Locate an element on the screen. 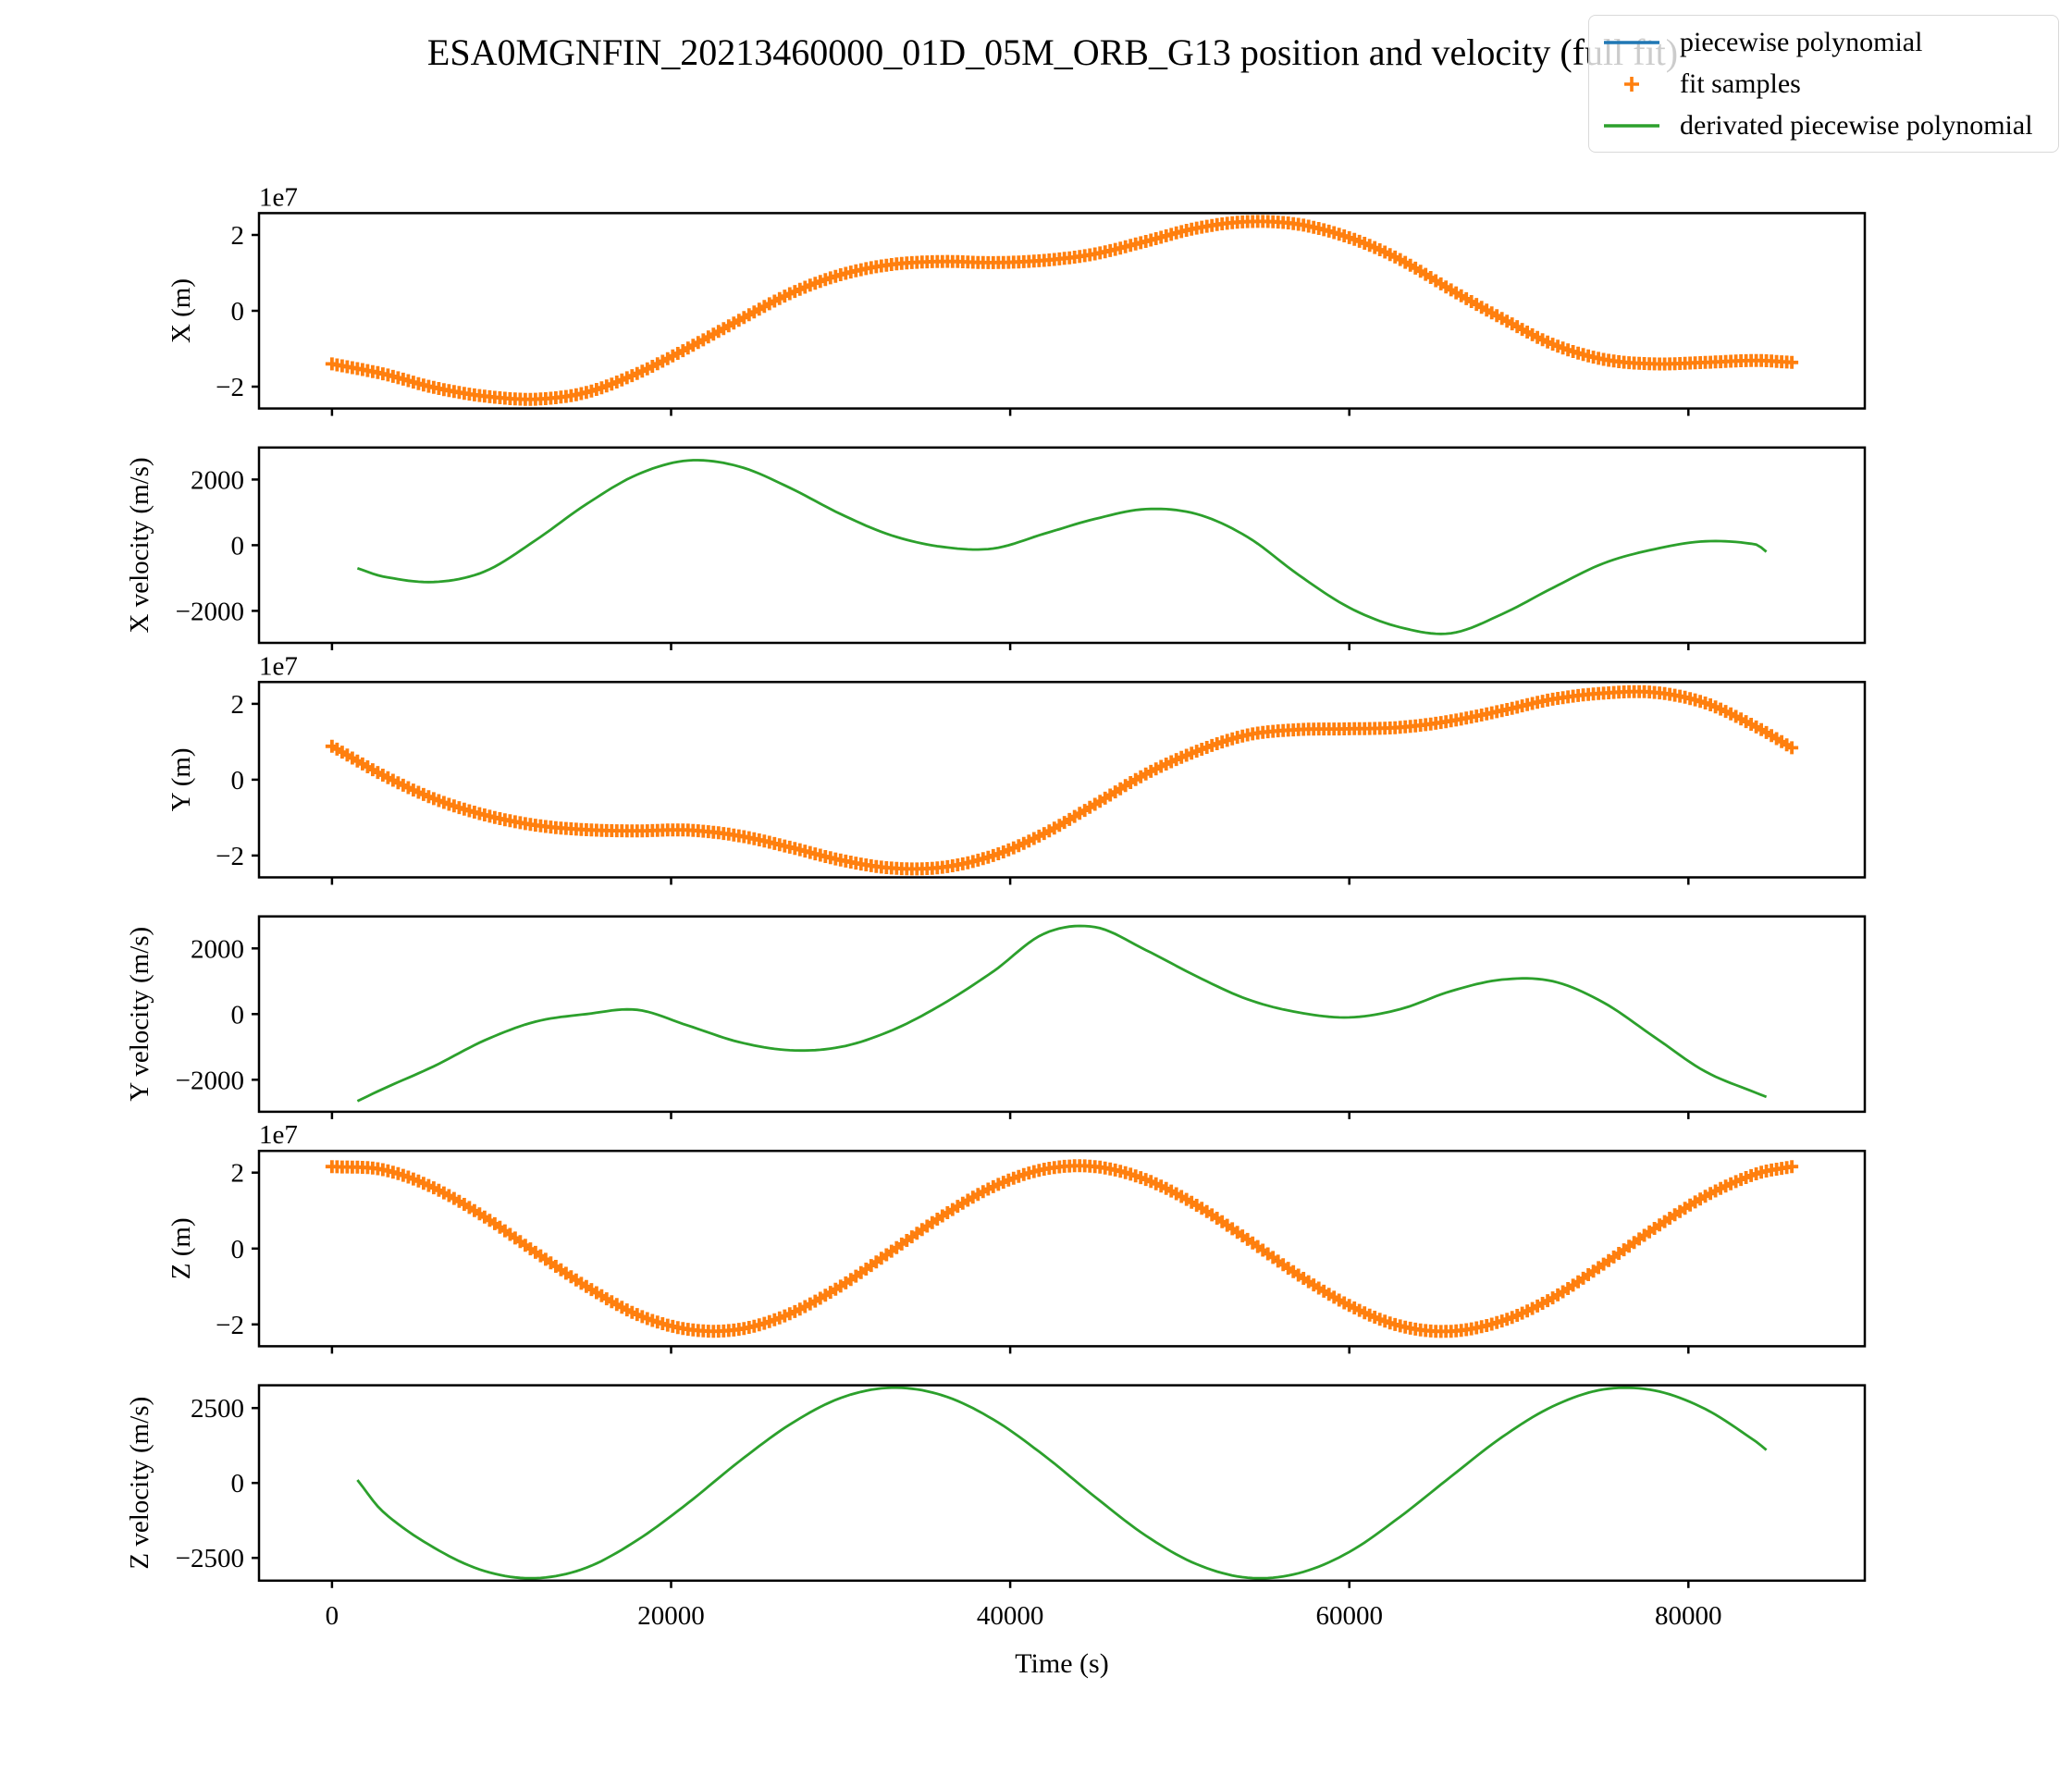  y-velocity-ylabel: Y velocity (m/s) is located at coordinates (139, 1015).